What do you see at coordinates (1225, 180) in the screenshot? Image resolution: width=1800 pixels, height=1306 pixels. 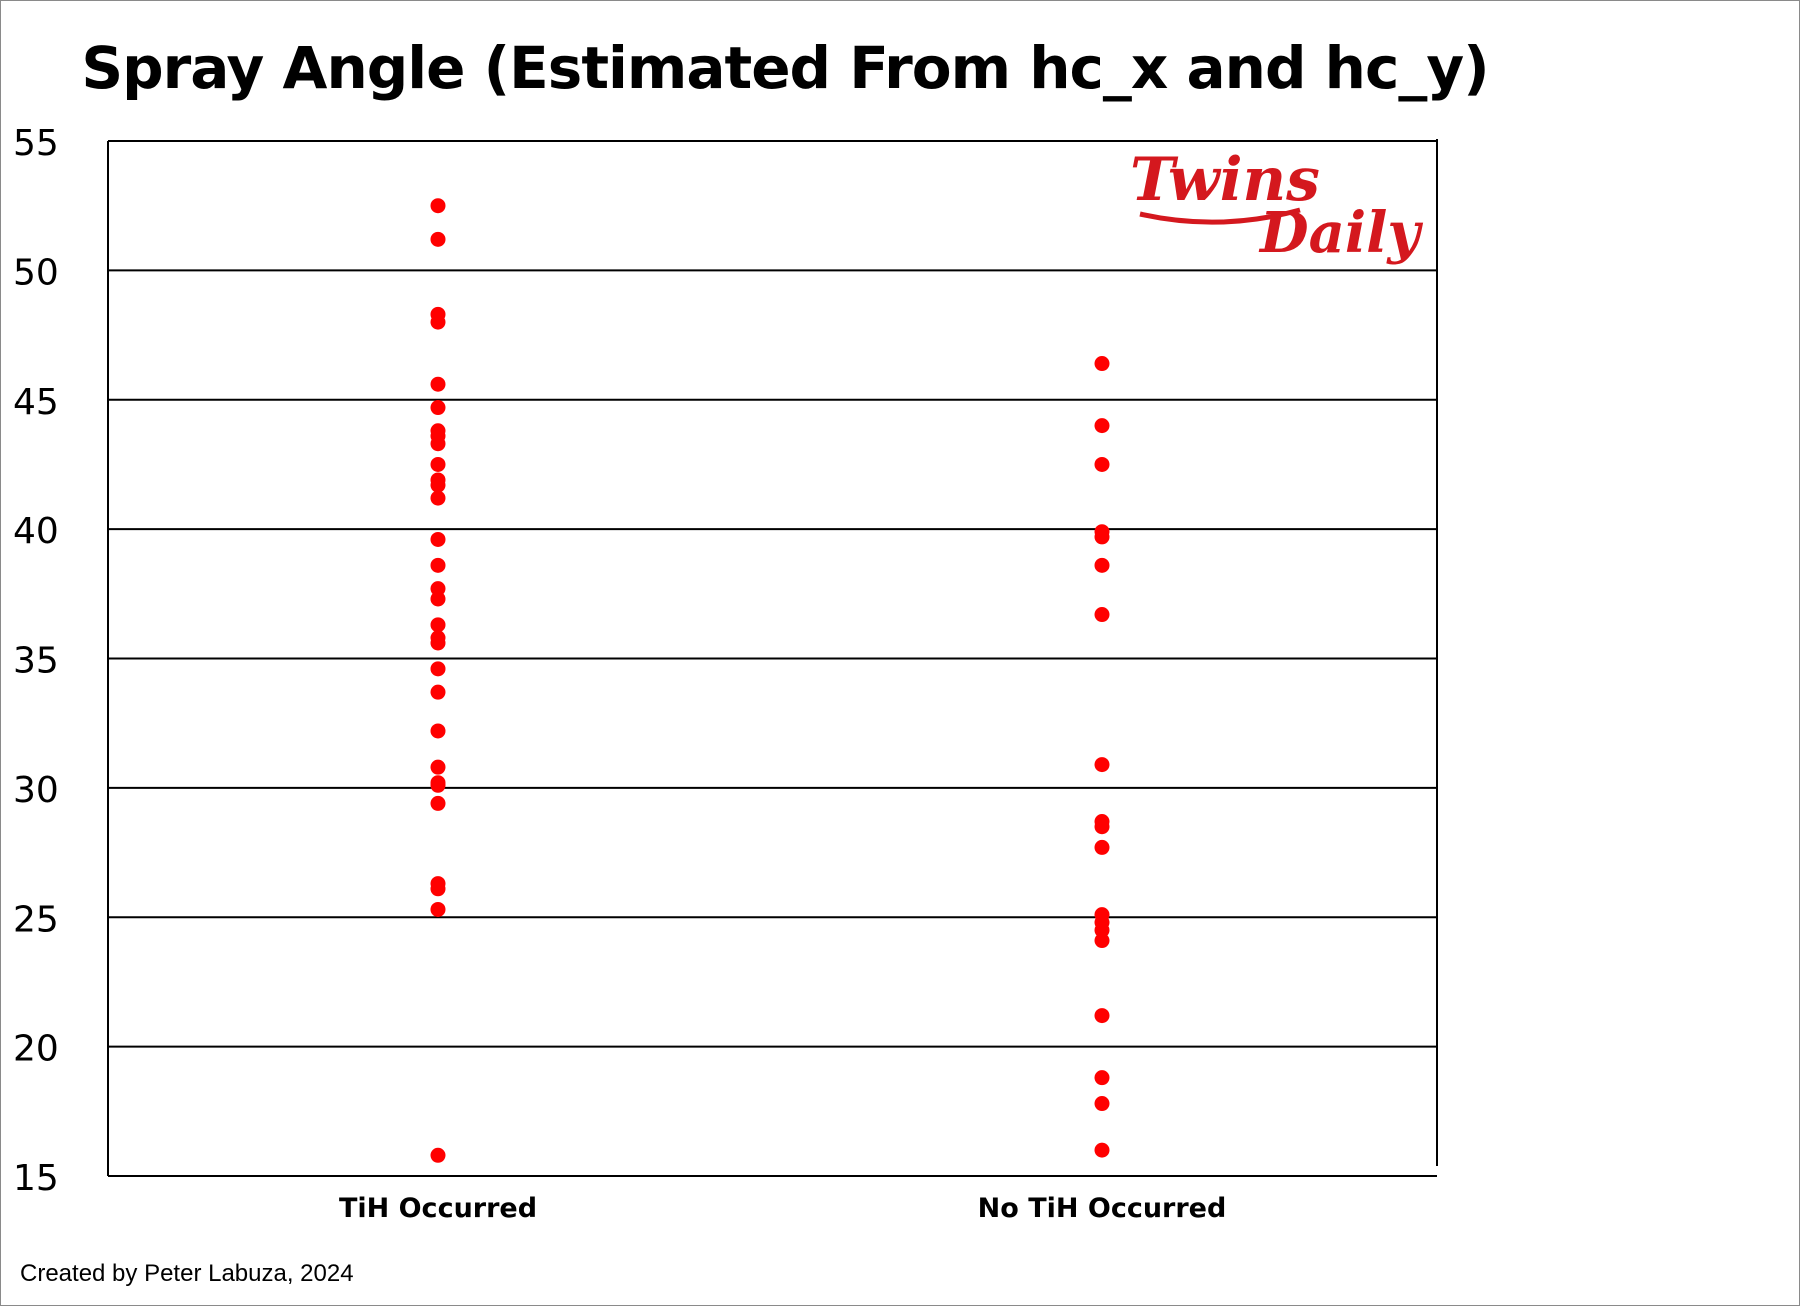 I see `logo-line1: Twins` at bounding box center [1225, 180].